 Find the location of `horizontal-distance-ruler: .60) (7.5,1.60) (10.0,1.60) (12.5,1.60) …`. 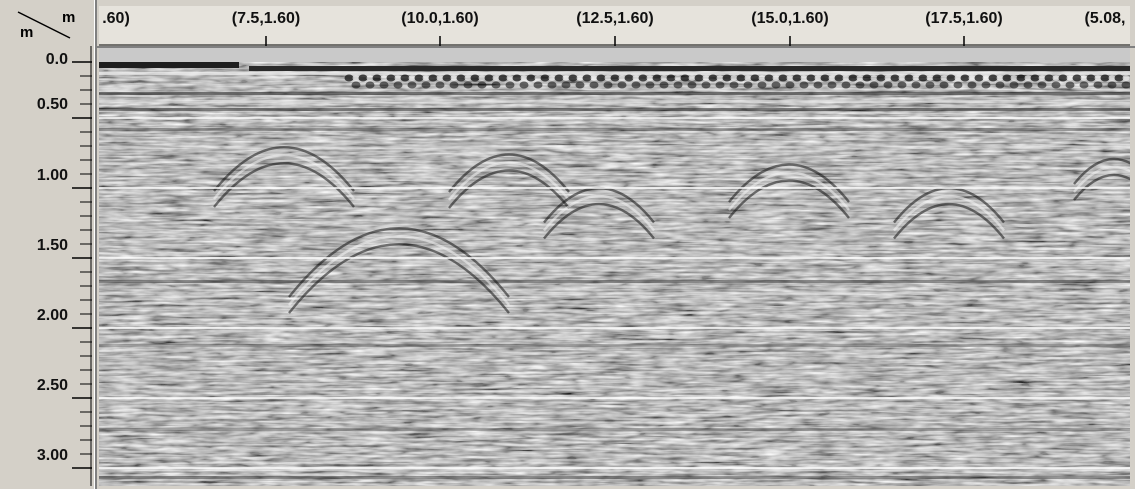

horizontal-distance-ruler: .60) (7.5,1.60) (10.0,1.60) (12.5,1.60) … is located at coordinates (614, 26).